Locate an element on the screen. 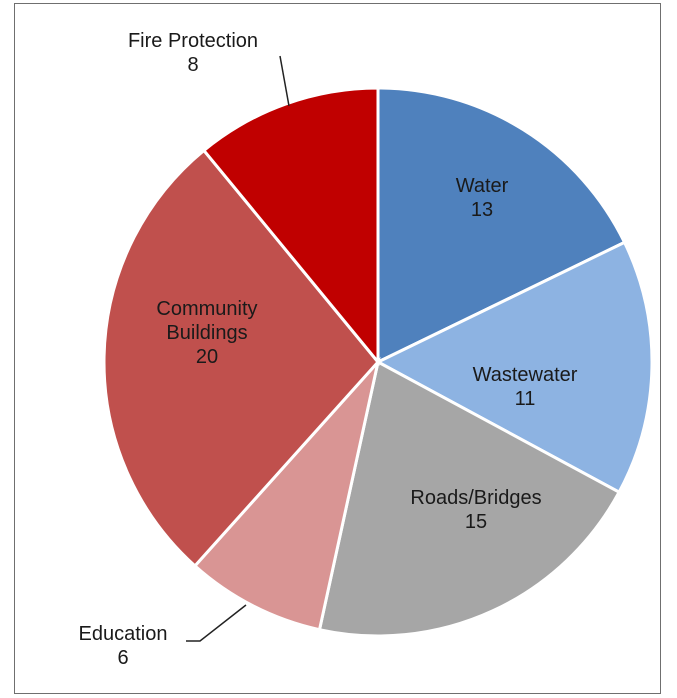  slice-label-fire-protection: Fire Protection 8 is located at coordinates (193, 53).